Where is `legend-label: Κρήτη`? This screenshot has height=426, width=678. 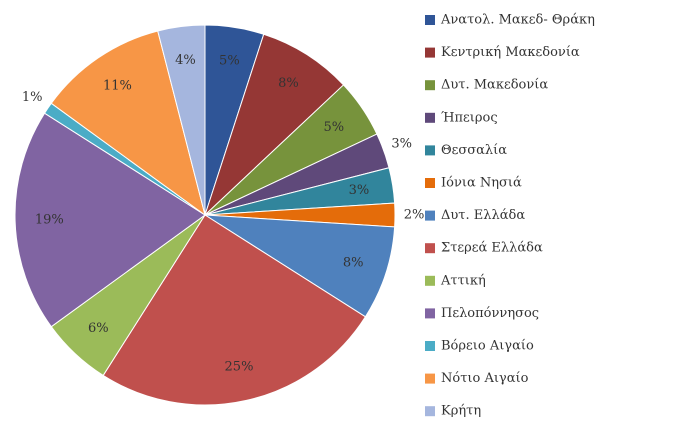 legend-label: Κρήτη is located at coordinates (461, 411).